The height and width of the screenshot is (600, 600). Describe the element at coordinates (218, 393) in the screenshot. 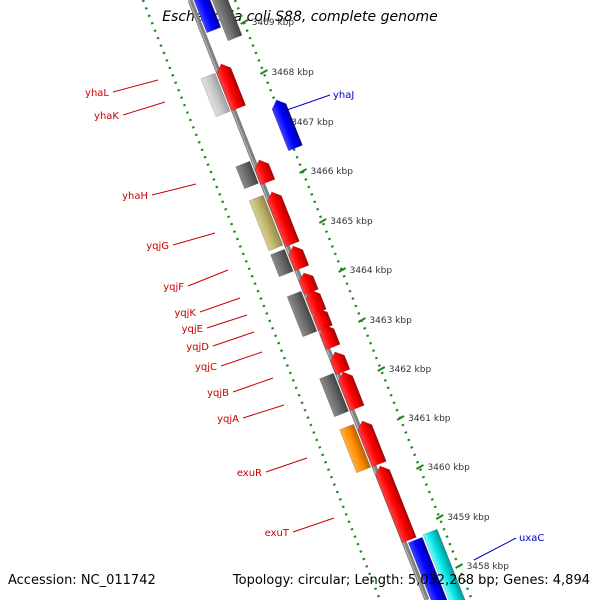

I see `gene-label-yqjB: yqjB` at that location.